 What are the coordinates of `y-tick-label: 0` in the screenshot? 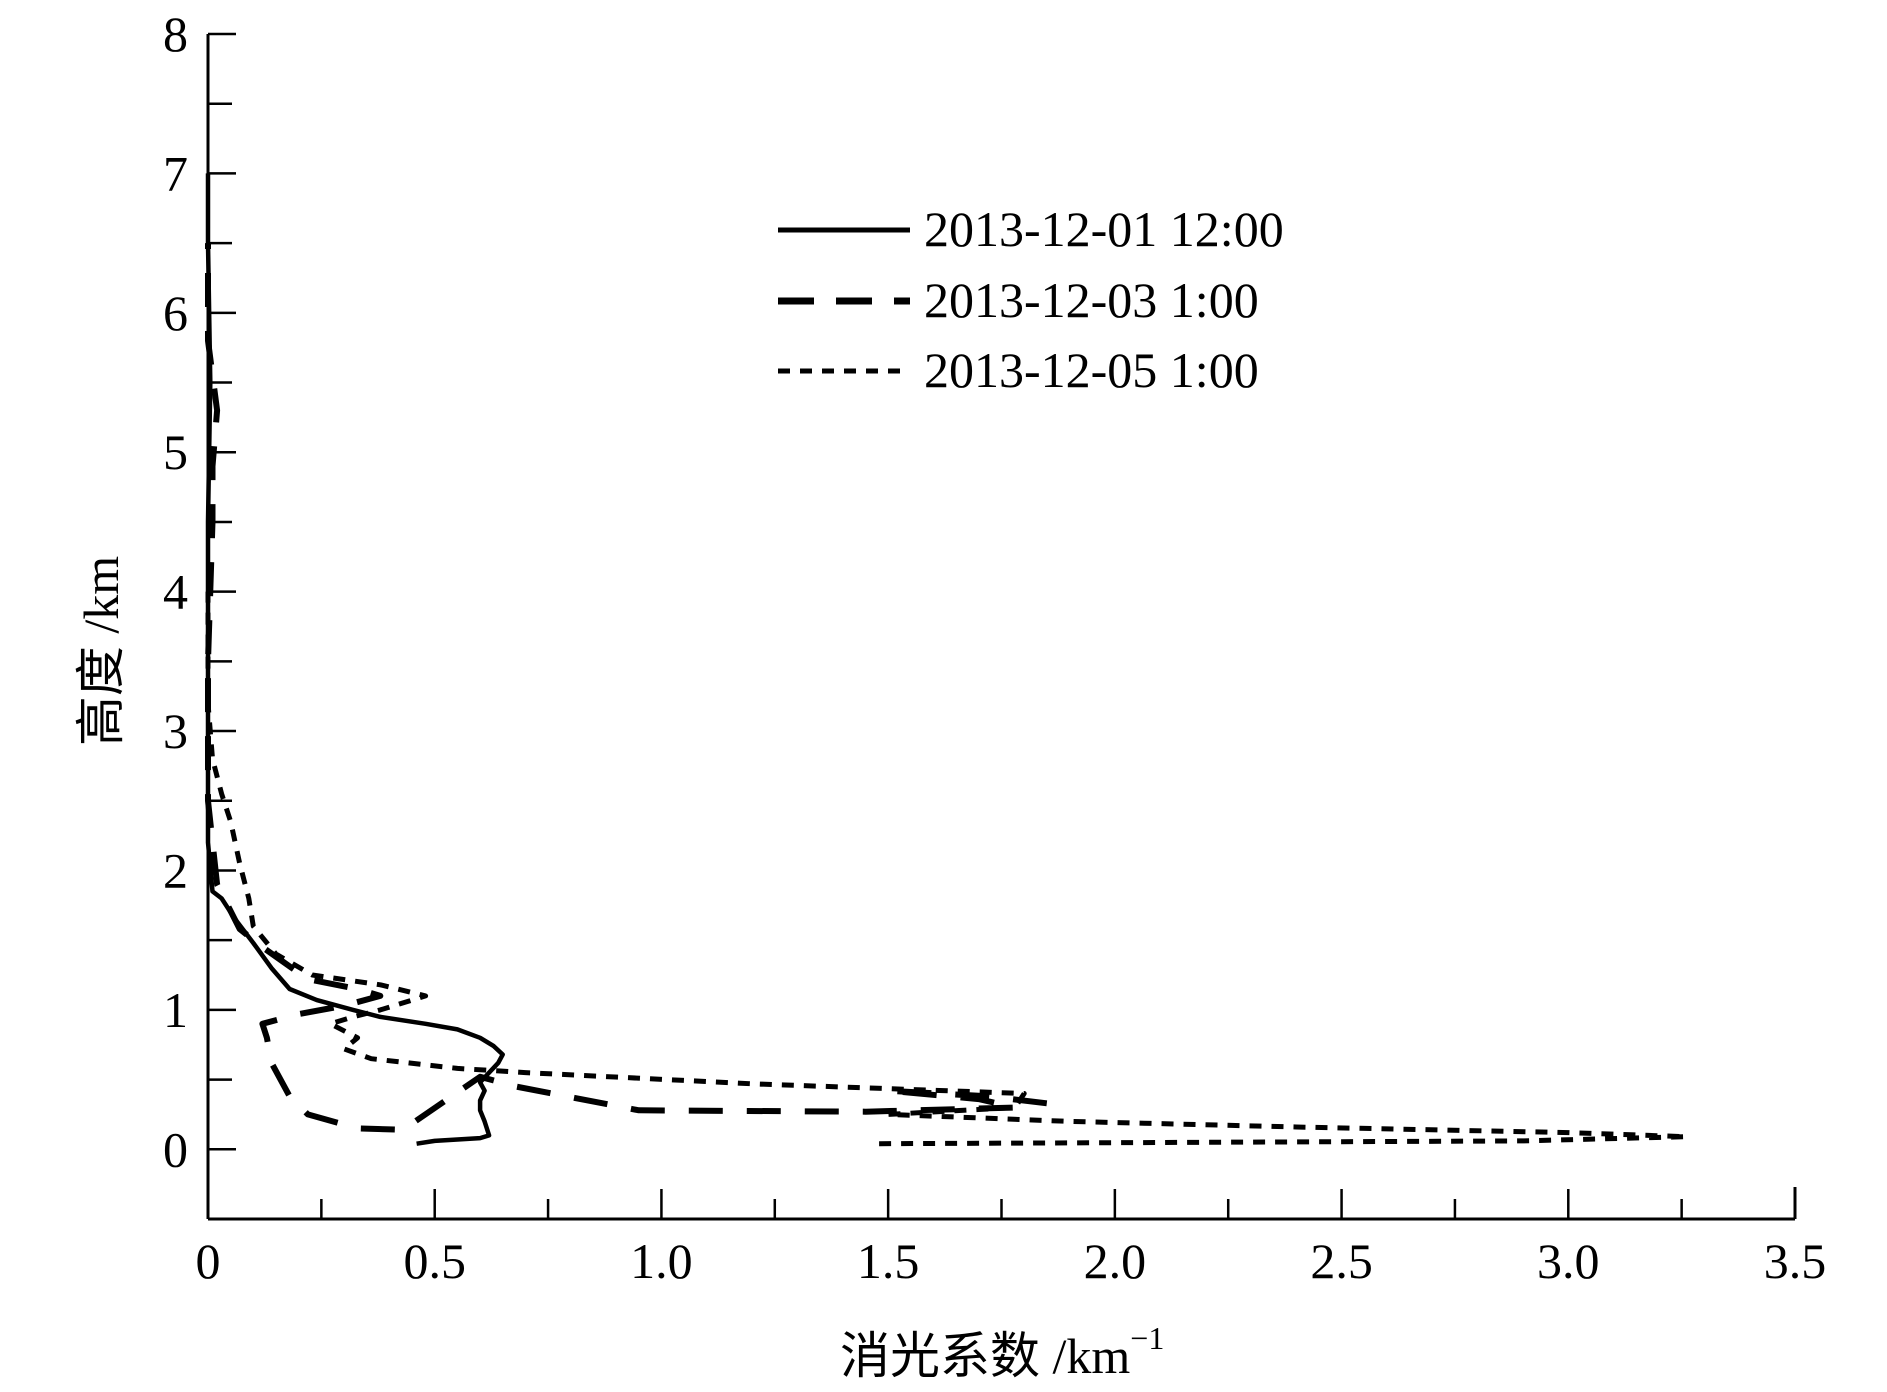 It's located at (175, 1149).